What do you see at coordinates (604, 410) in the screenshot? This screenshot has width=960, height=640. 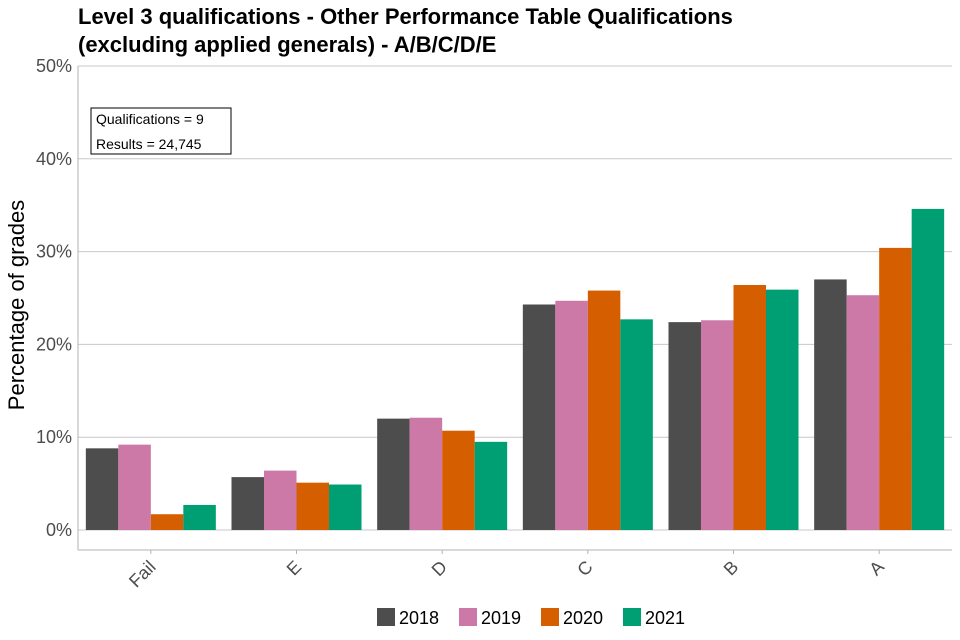 I see `bar-c-2020` at bounding box center [604, 410].